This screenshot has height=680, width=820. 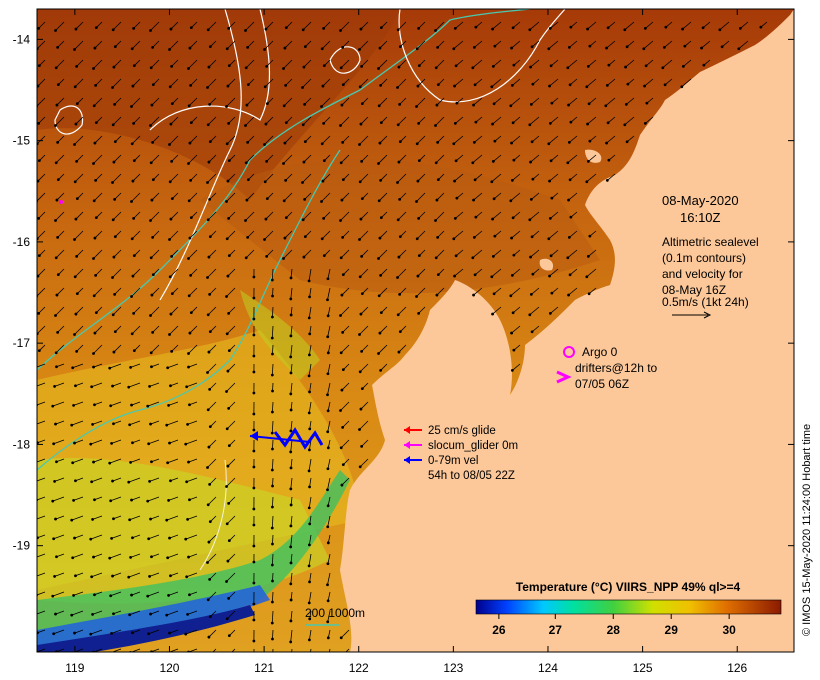 What do you see at coordinates (61, 202) in the screenshot?
I see `float-marker` at bounding box center [61, 202].